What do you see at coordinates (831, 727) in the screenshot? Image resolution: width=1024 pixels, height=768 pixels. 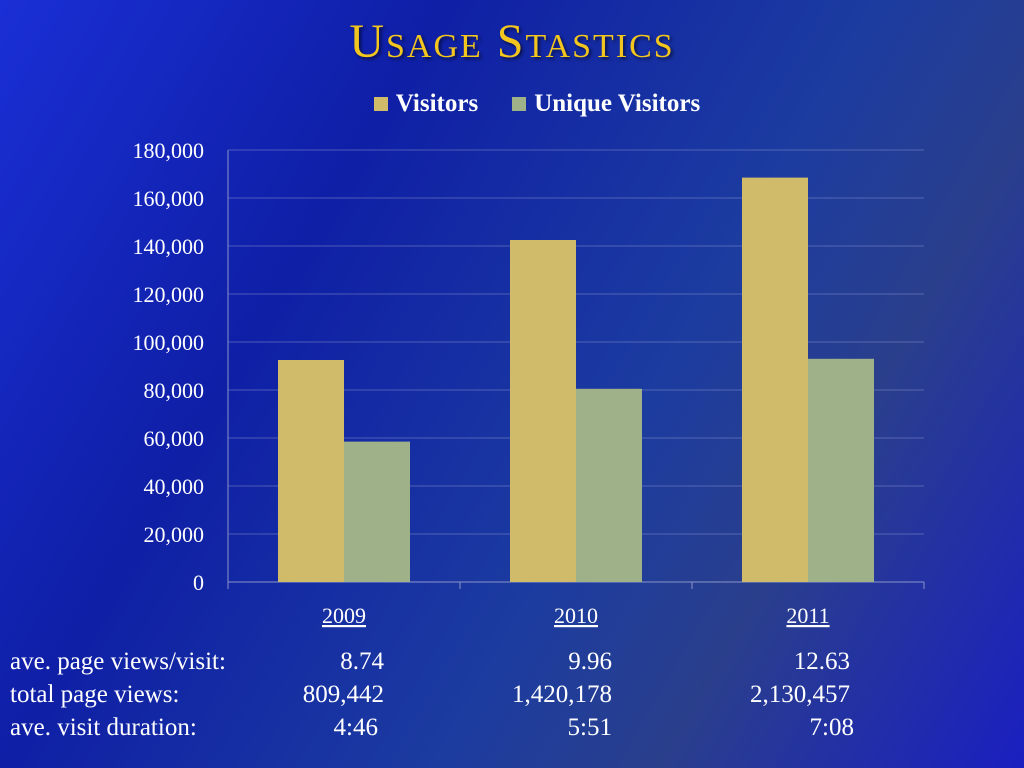 I see `stats-value: 7:08` at bounding box center [831, 727].